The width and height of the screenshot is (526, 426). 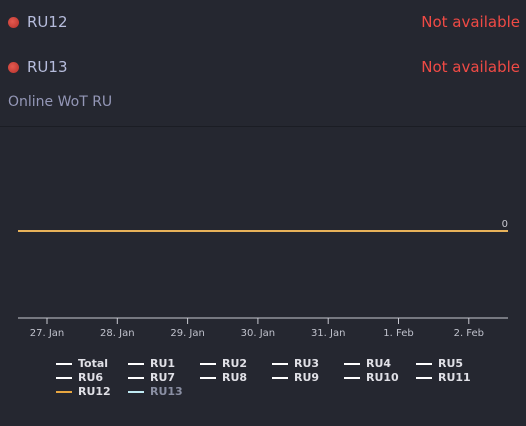 I want to click on legend-label: RU5, so click(x=451, y=363).